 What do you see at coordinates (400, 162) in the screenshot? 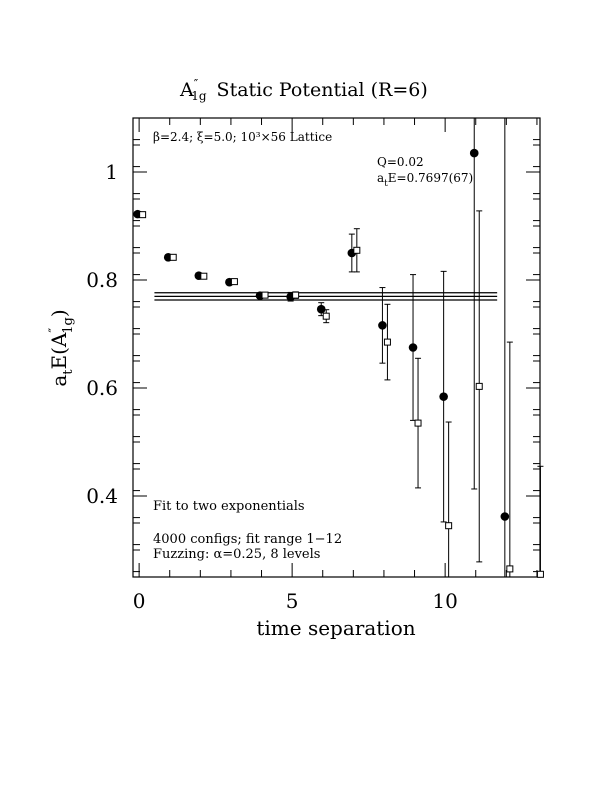
I see `q-annotation: Q=0.02` at bounding box center [400, 162].